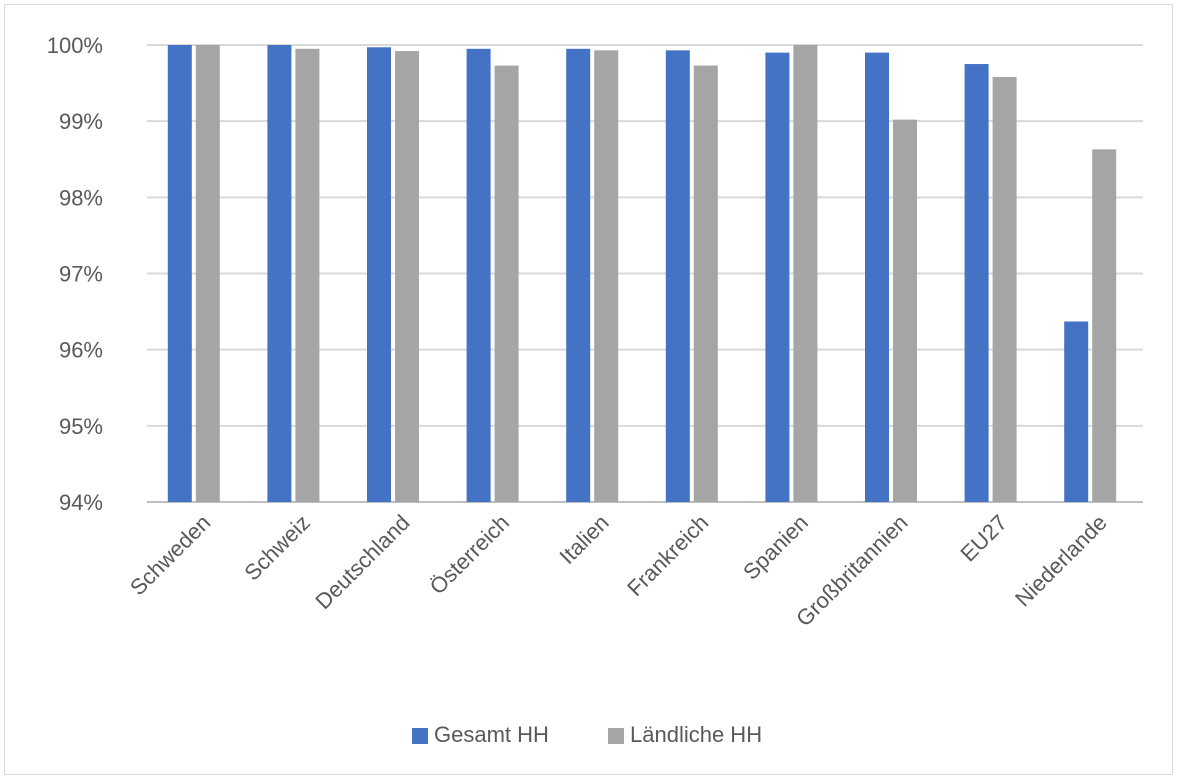 This screenshot has height=781, width=1179. I want to click on y-tick-label: 95%, so click(81, 426).